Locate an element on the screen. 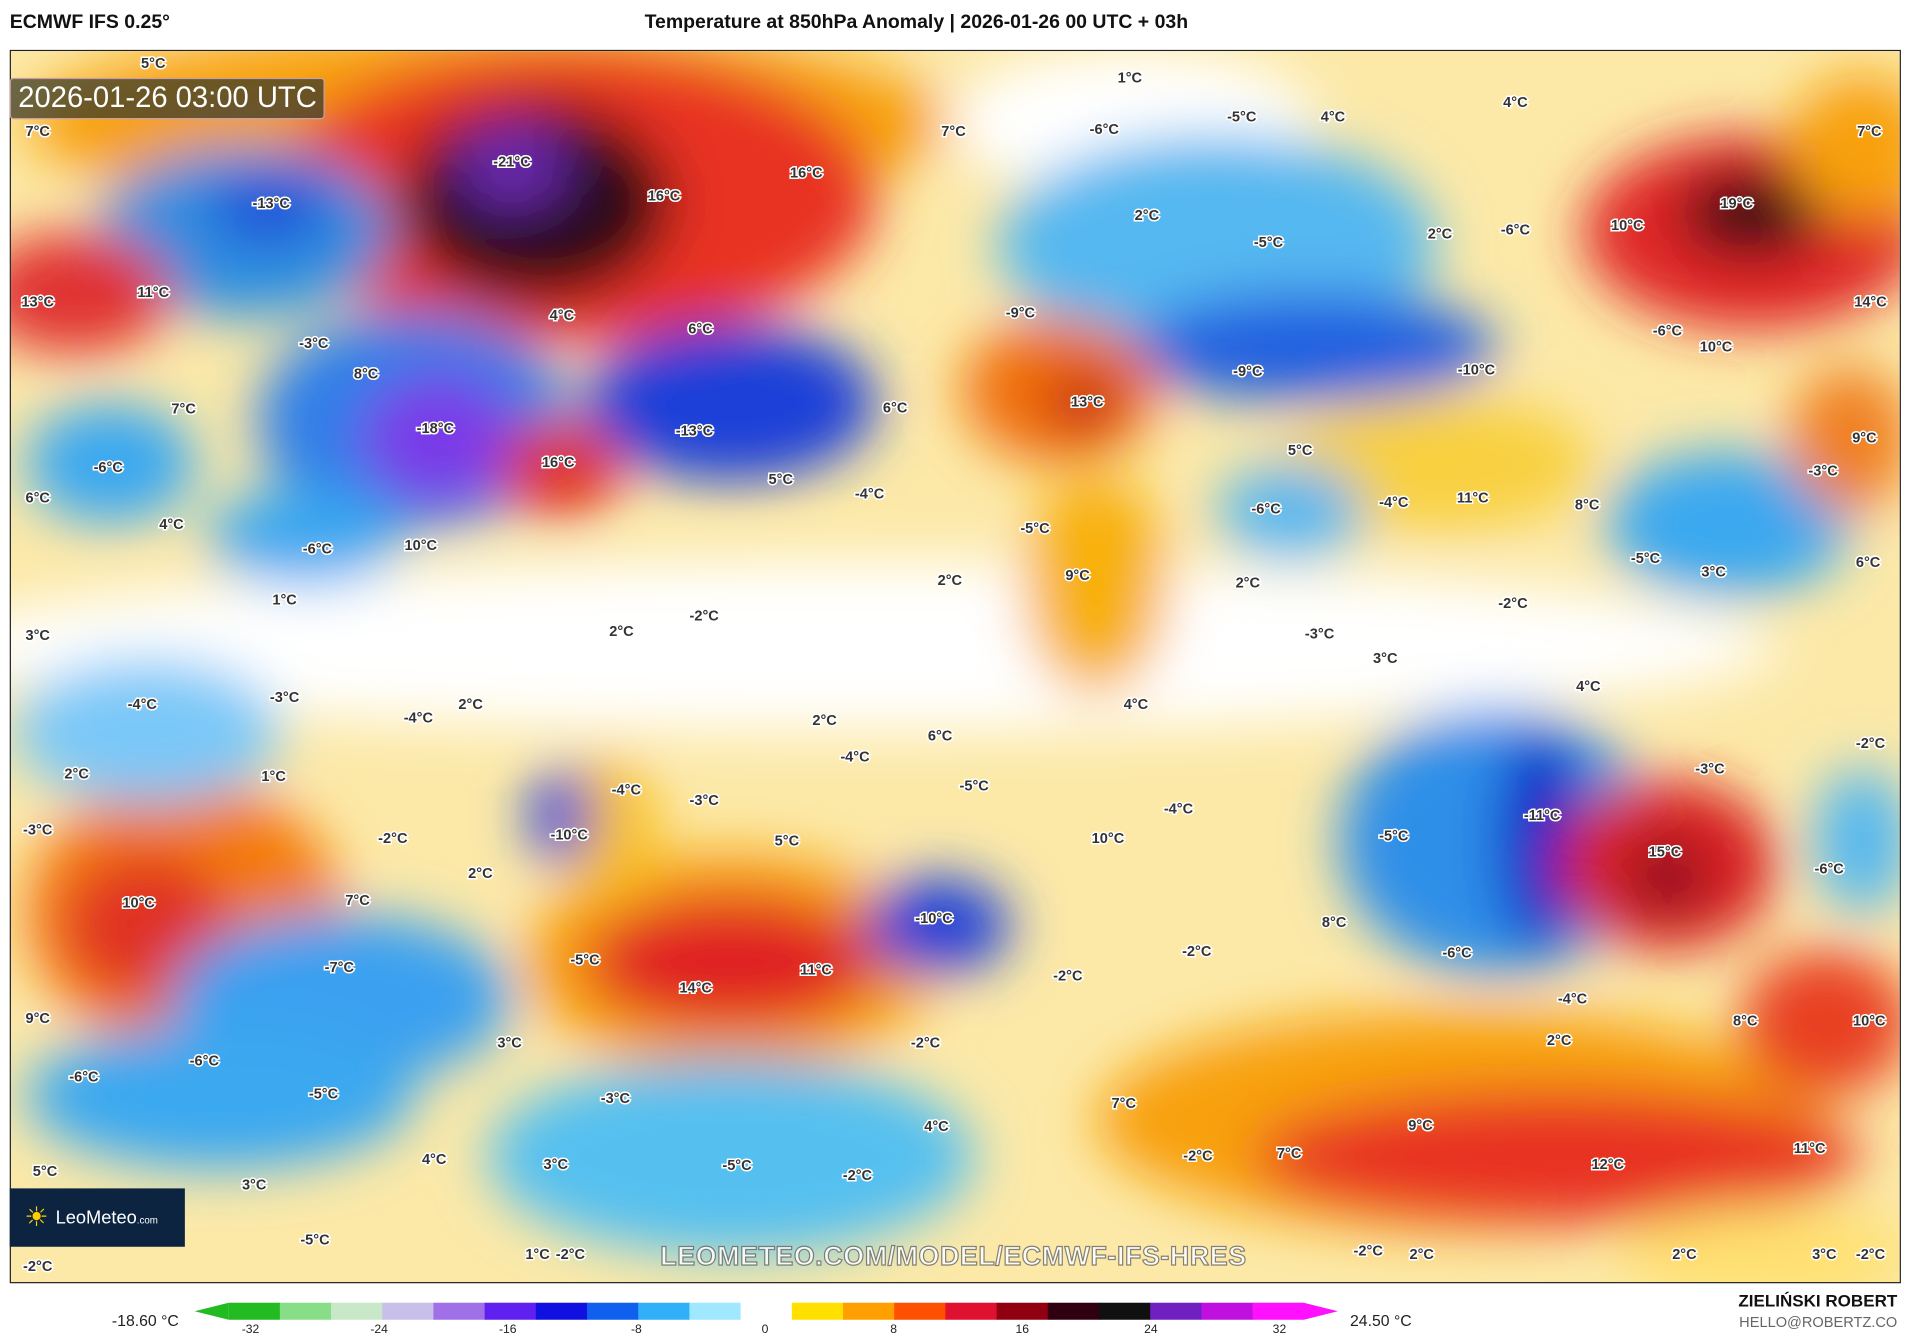 The height and width of the screenshot is (1338, 1907). author-email: HELLO@ROBERTZ.CO is located at coordinates (1818, 1322).